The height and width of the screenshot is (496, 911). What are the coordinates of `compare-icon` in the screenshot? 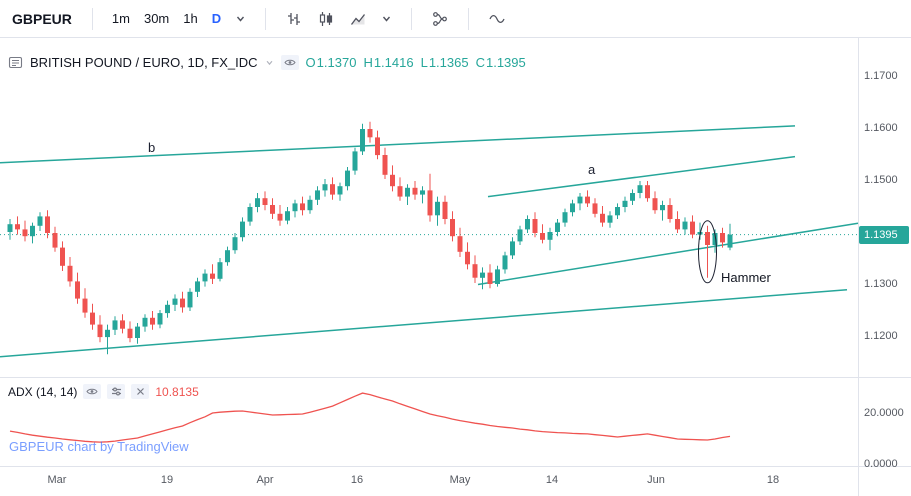 It's located at (440, 18).